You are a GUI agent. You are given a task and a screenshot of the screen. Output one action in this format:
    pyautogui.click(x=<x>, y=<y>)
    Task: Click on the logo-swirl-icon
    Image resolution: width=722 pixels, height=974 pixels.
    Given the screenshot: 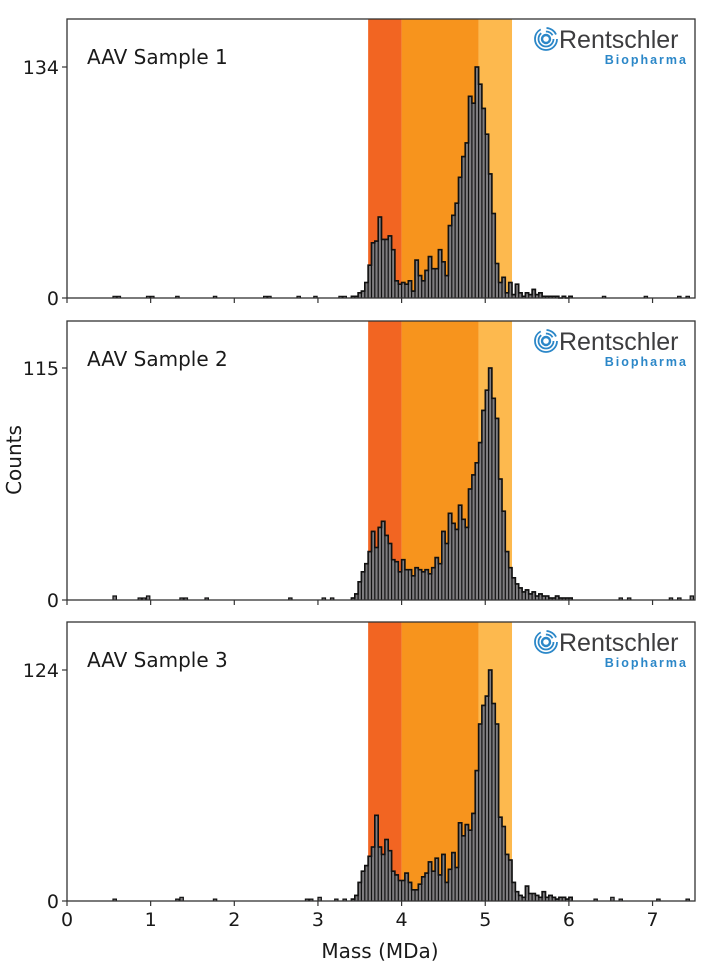 What is the action you would take?
    pyautogui.click(x=546, y=341)
    